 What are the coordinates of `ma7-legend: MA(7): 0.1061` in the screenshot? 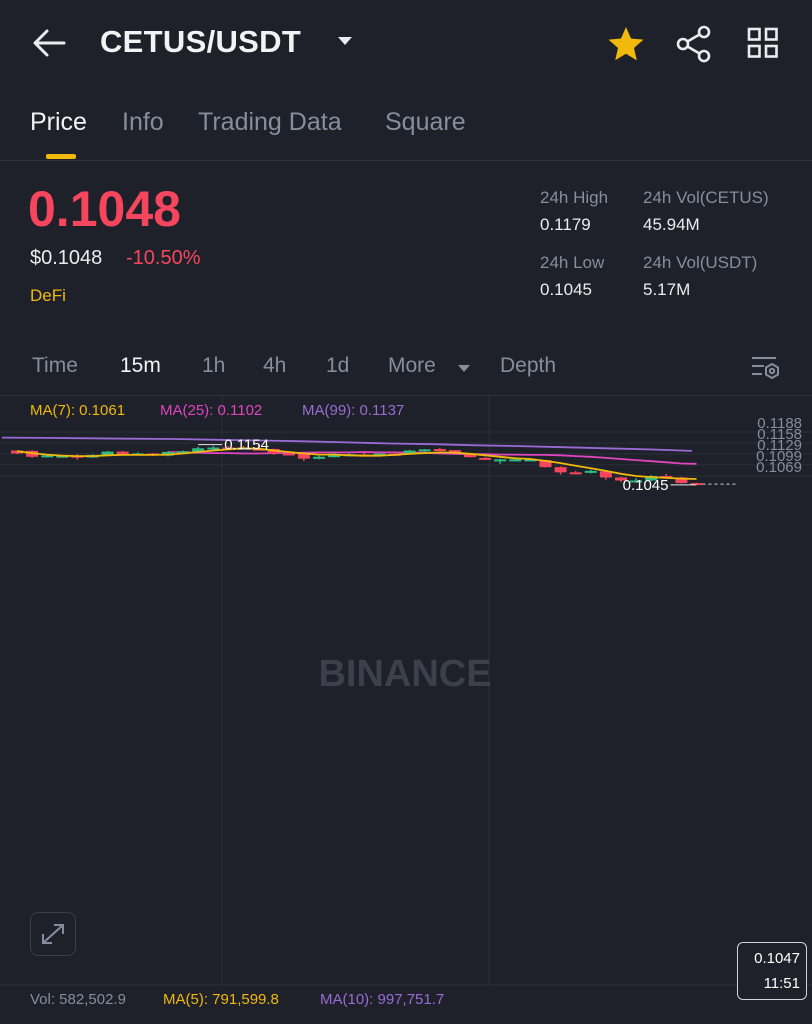 It's located at (78, 410).